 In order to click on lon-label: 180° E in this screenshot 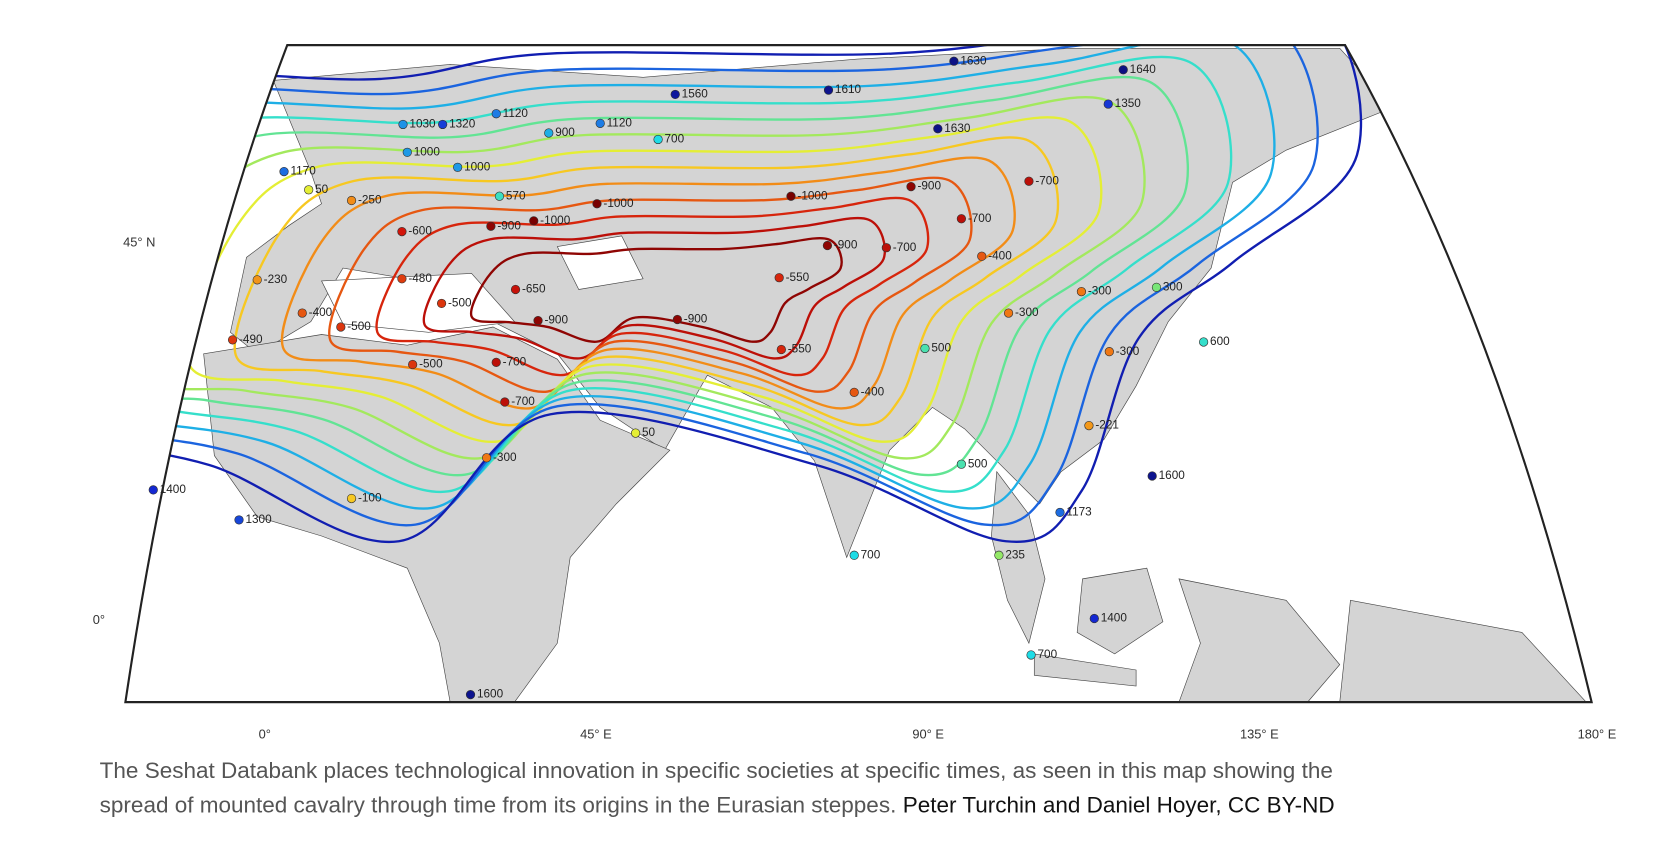, I will do `click(1597, 734)`.